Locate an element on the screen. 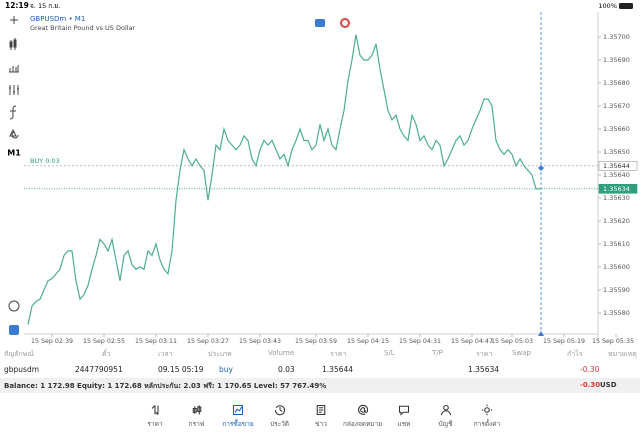 The image size is (640, 447). price-tag-label: 1.35644 is located at coordinates (616, 166).